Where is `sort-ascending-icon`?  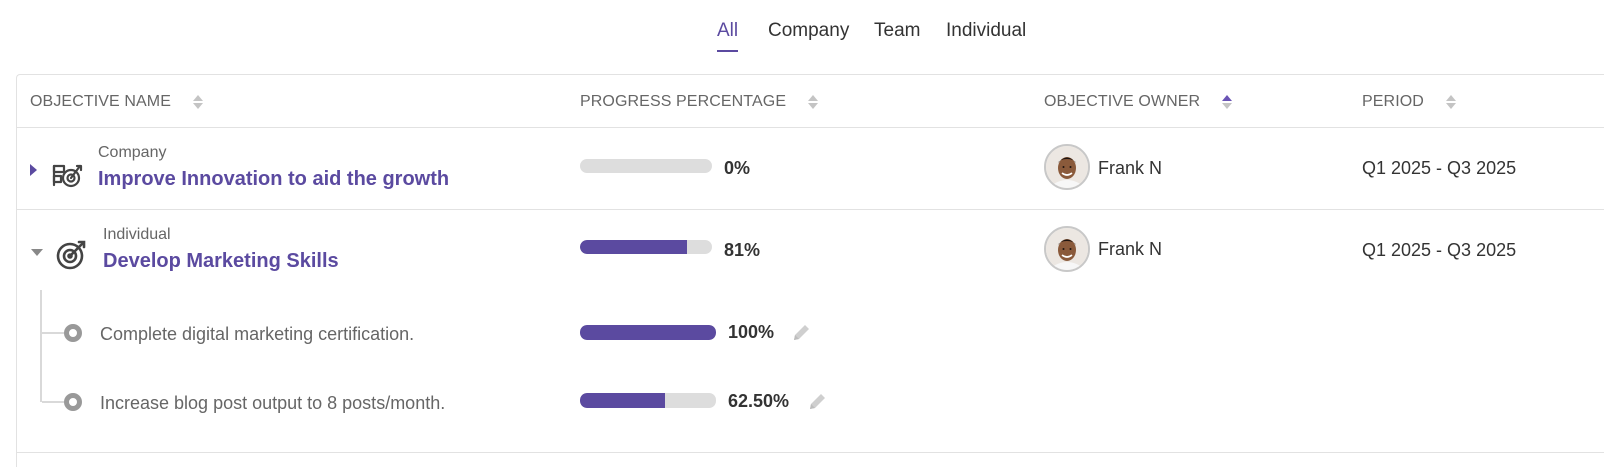
sort-ascending-icon is located at coordinates (1227, 102).